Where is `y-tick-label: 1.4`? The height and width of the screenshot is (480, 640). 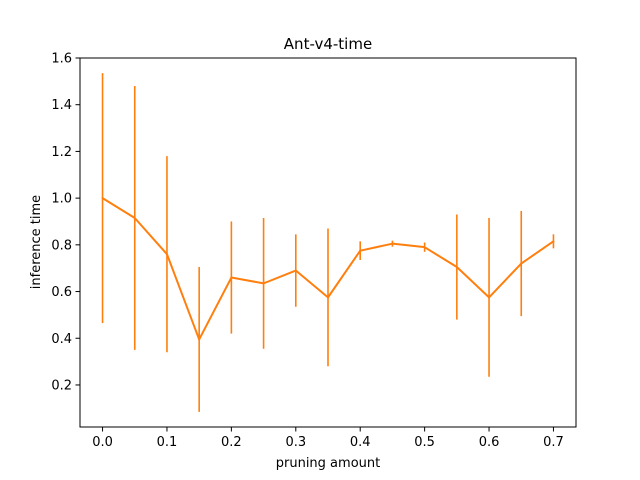 y-tick-label: 1.4 is located at coordinates (61, 105).